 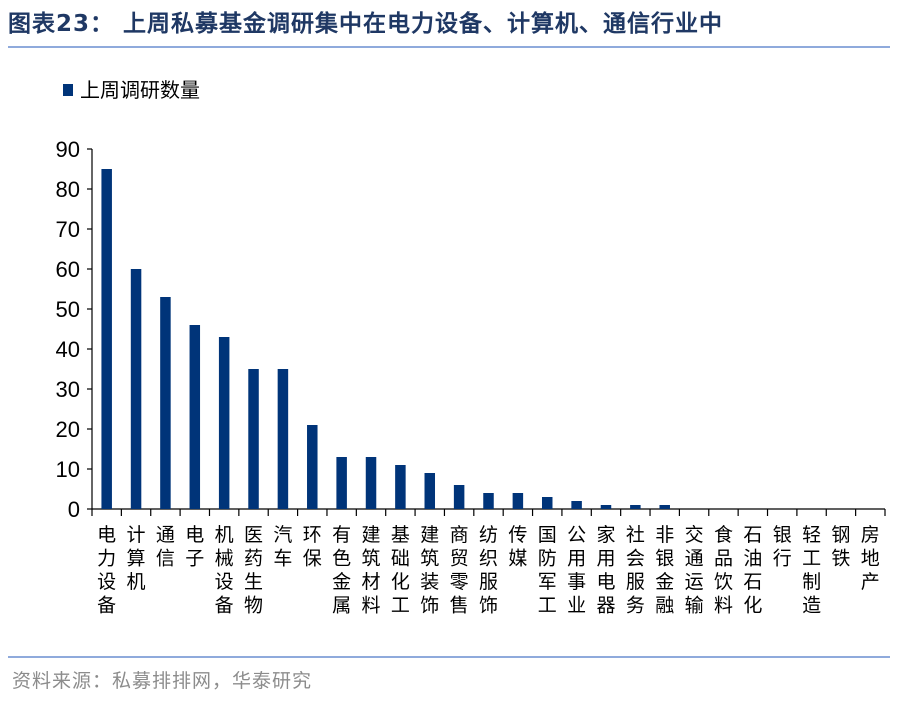 What do you see at coordinates (68, 189) in the screenshot?
I see `y-tick-label: 80` at bounding box center [68, 189].